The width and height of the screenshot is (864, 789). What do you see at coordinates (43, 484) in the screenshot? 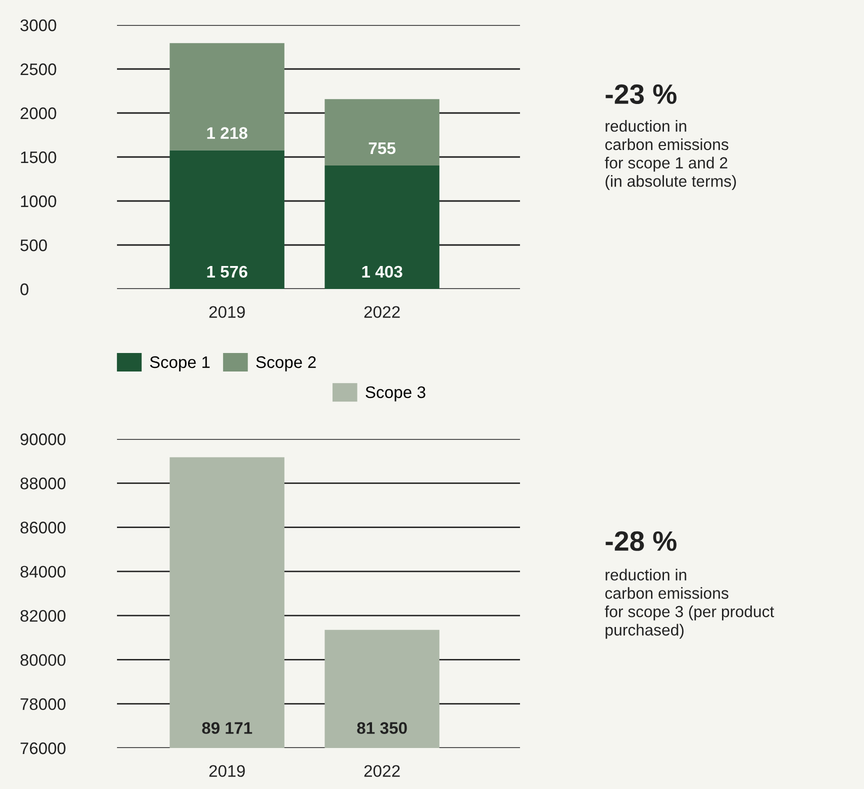
I see `y-tick-label: 88000` at bounding box center [43, 484].